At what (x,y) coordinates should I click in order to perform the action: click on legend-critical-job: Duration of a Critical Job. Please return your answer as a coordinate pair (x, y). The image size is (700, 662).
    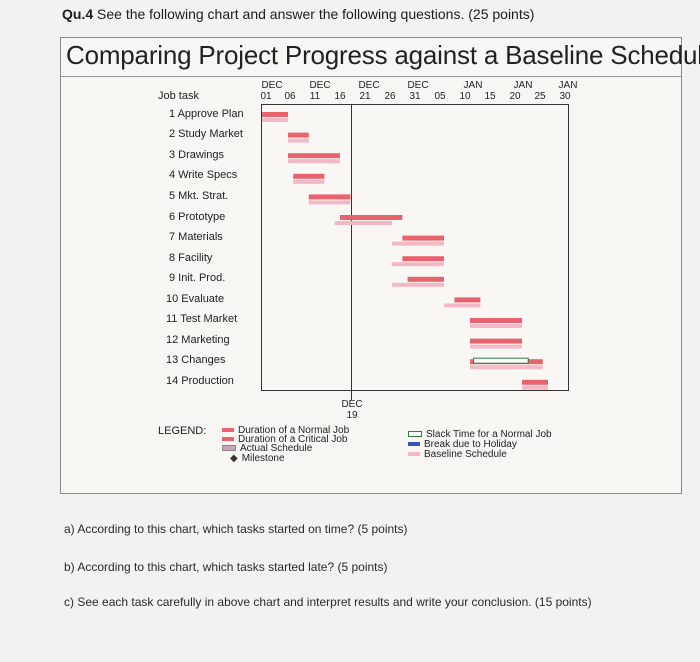
    Looking at the image, I should click on (285, 440).